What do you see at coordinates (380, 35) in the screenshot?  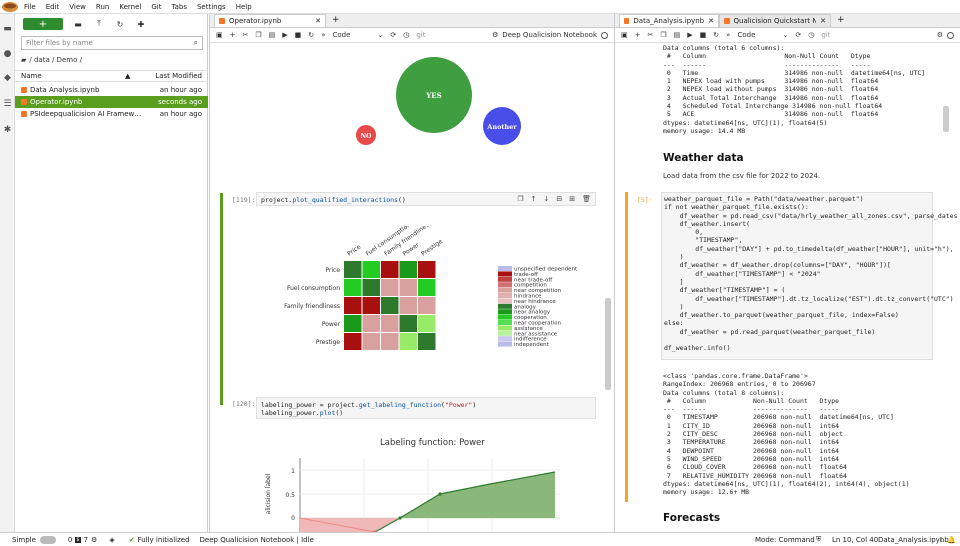 I see `chevron-down-icon: ⌄` at bounding box center [380, 35].